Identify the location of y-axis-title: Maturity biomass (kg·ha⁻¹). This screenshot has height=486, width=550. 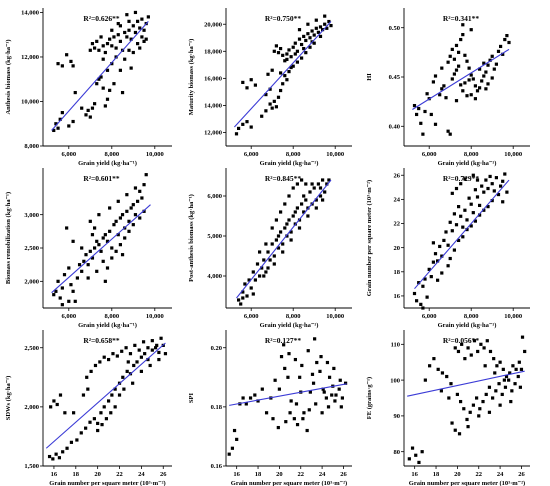
(191, 77).